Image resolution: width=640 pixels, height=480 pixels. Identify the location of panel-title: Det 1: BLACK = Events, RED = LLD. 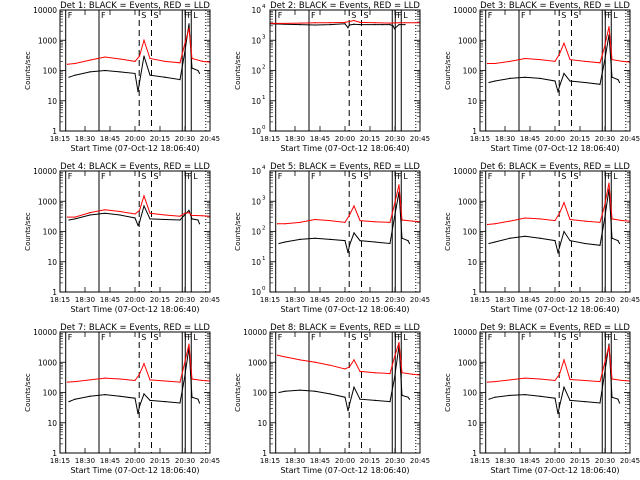
(135, 6).